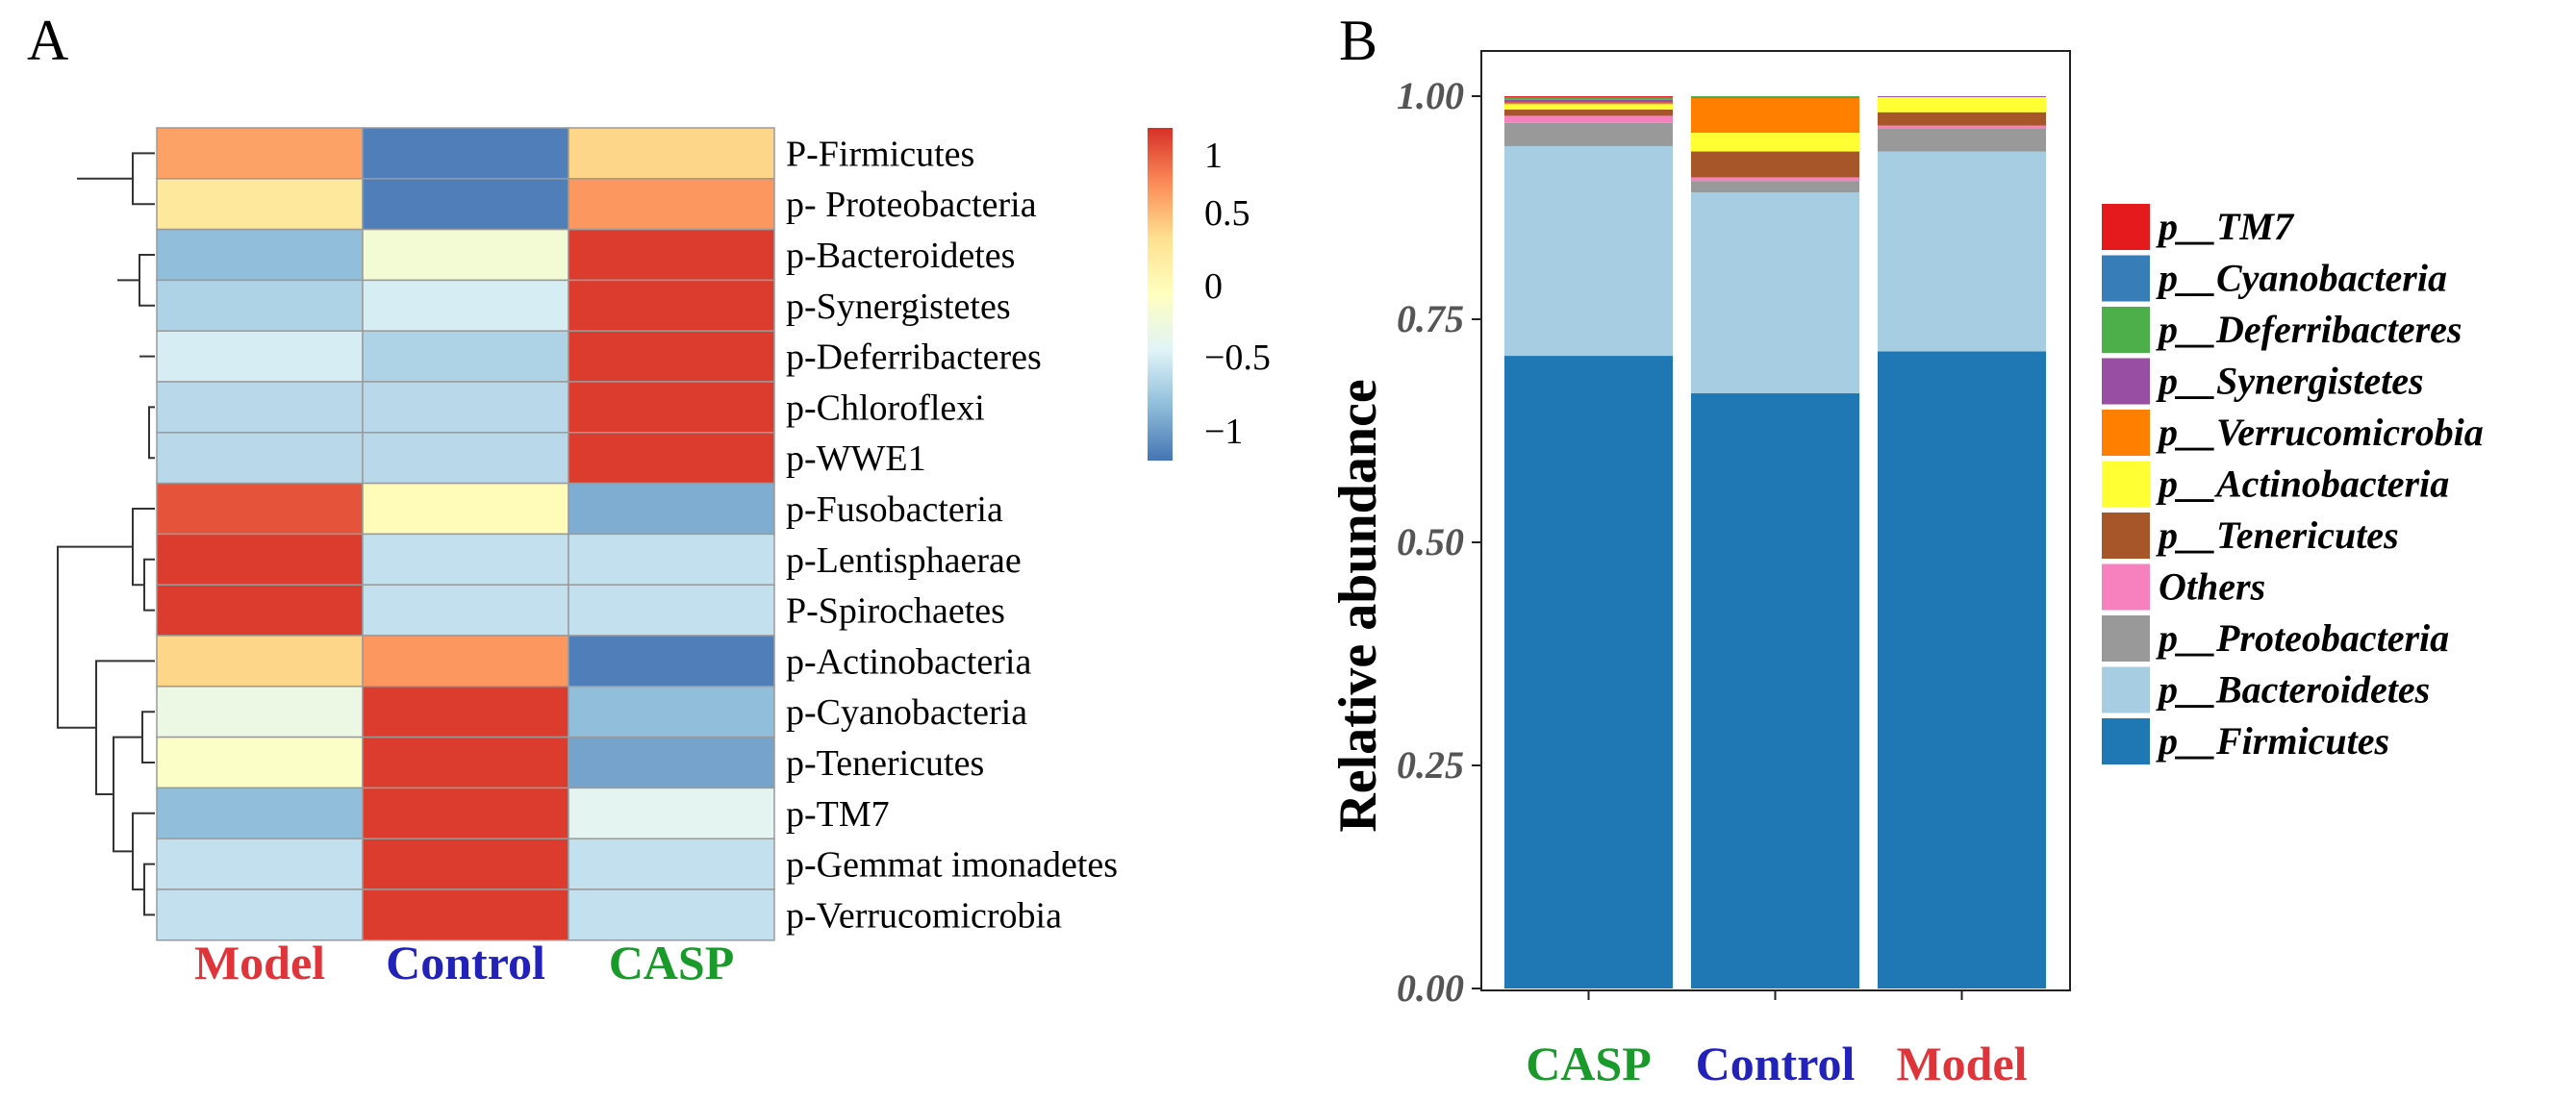 The width and height of the screenshot is (2576, 1101). Describe the element at coordinates (2225, 226) in the screenshot. I see `legend-label: p__TM7` at that location.